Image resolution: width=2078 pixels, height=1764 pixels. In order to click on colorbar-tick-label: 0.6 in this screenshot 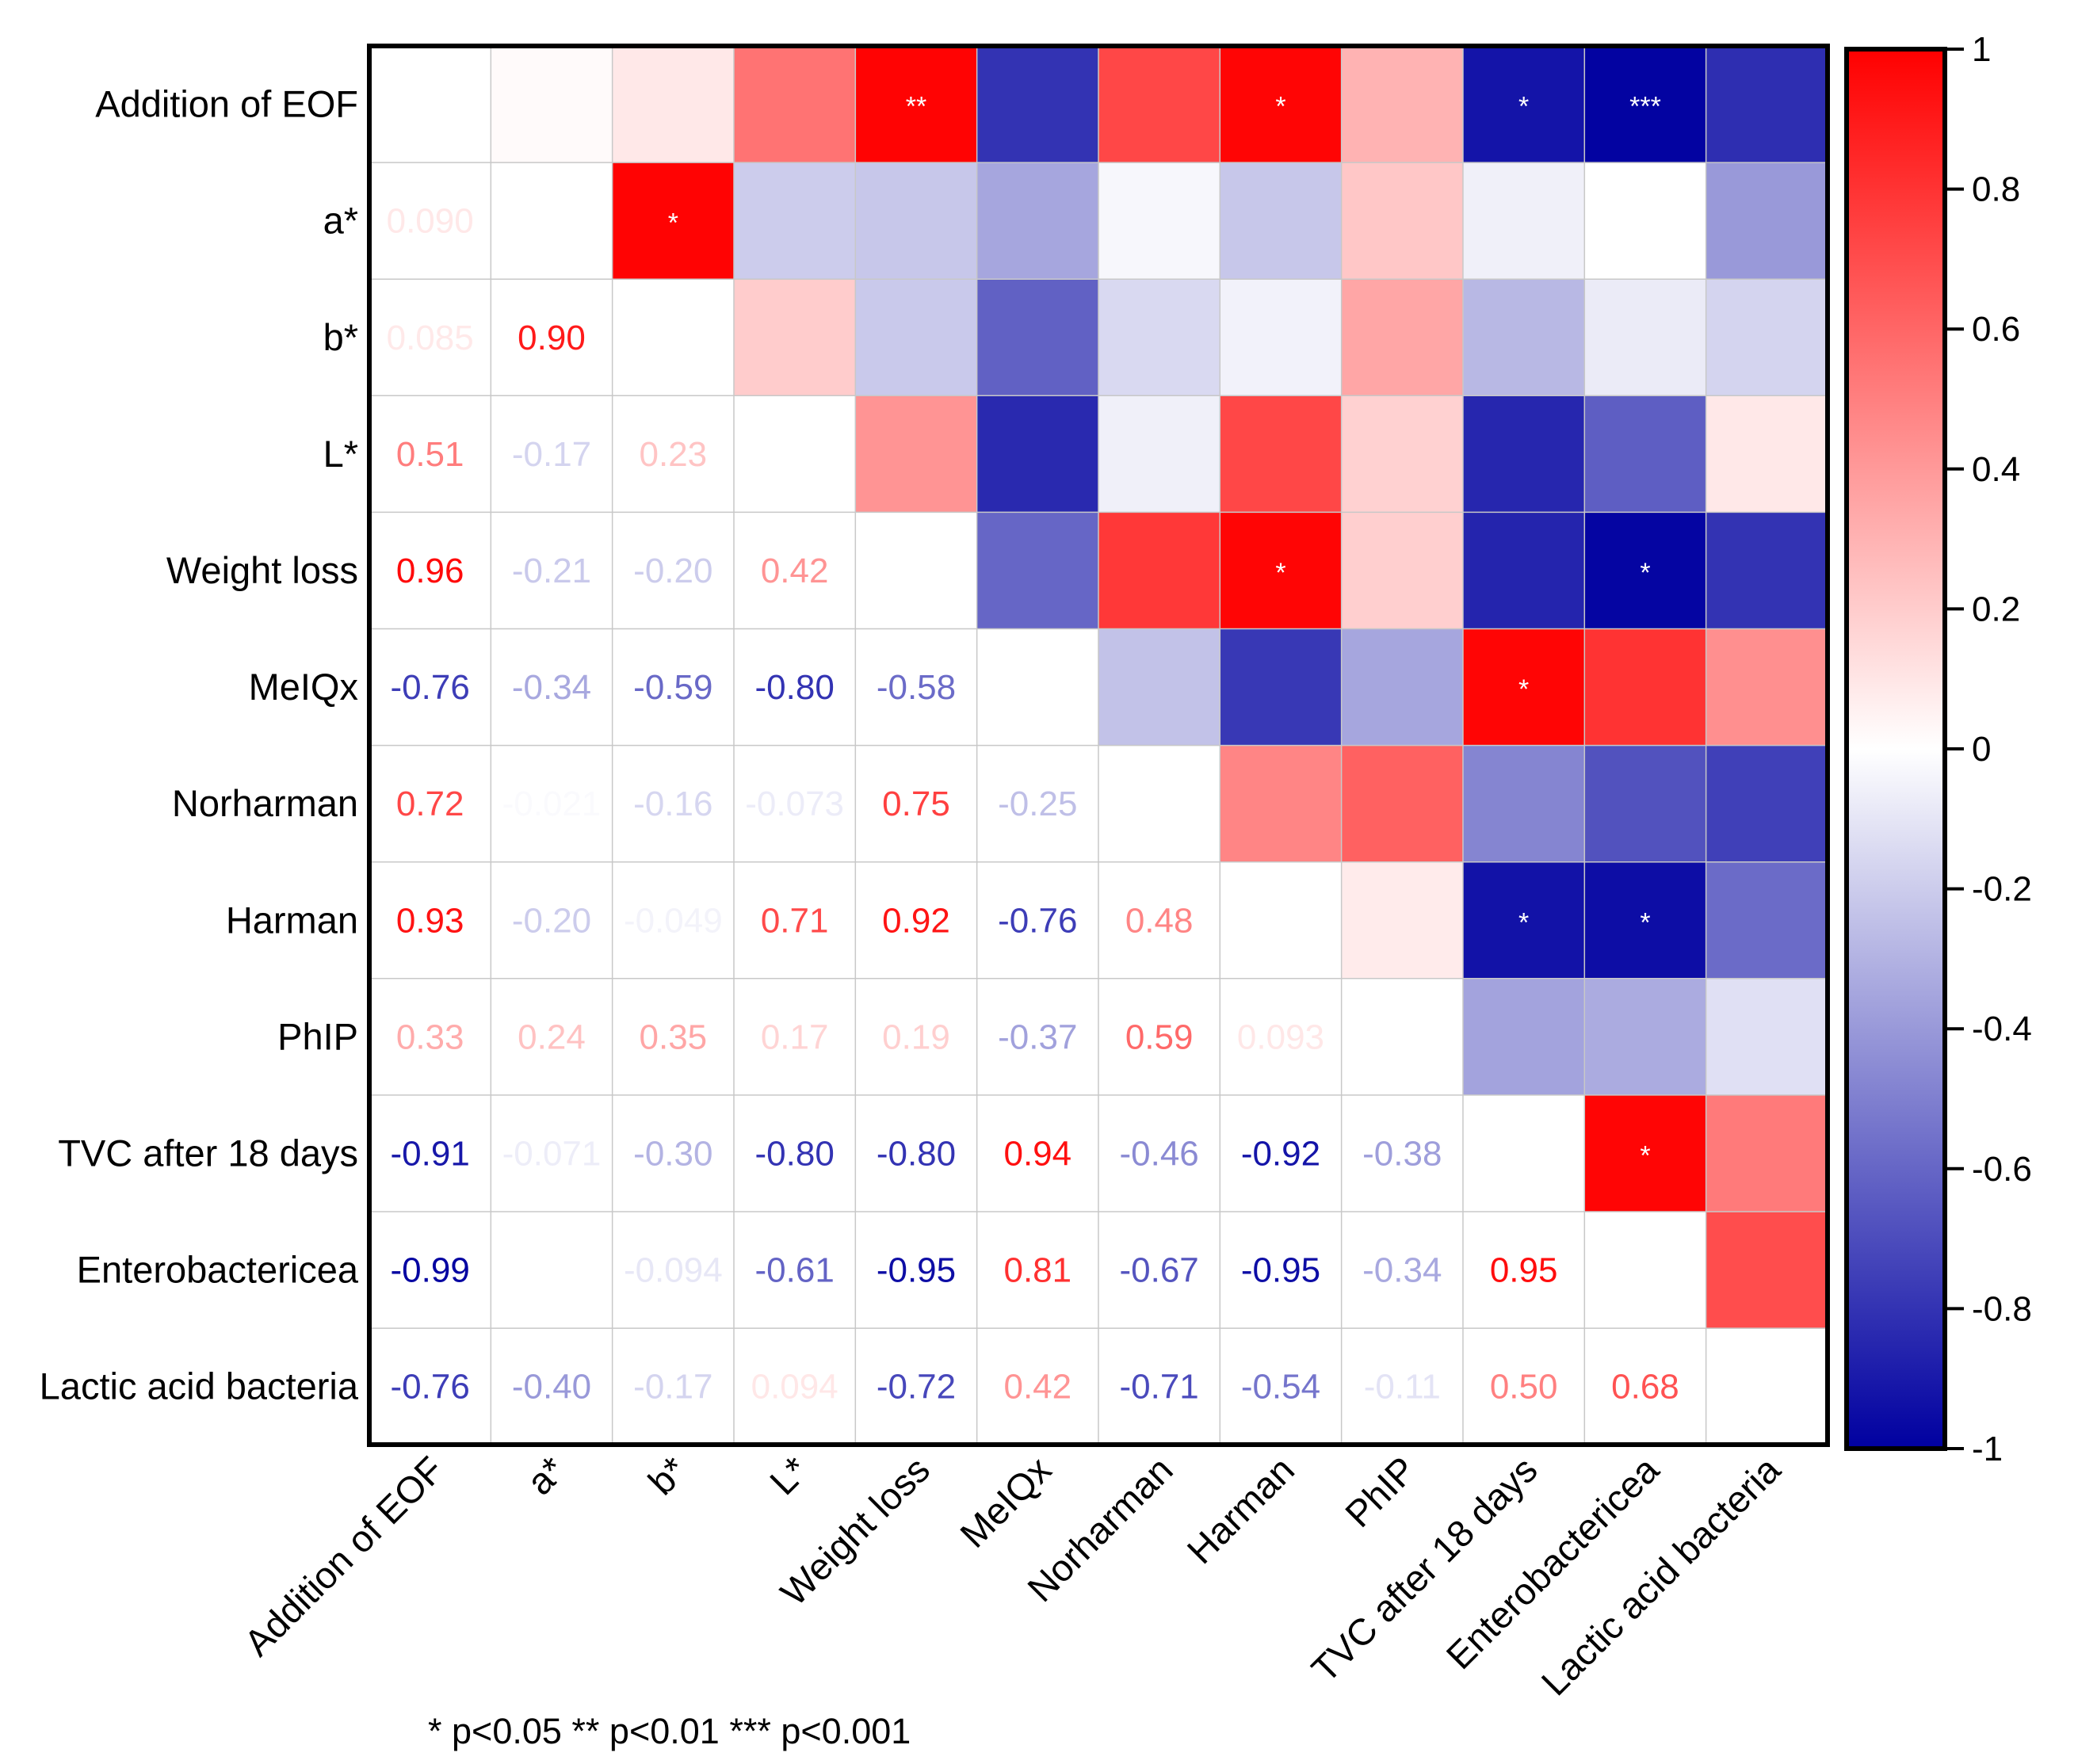, I will do `click(1996, 329)`.